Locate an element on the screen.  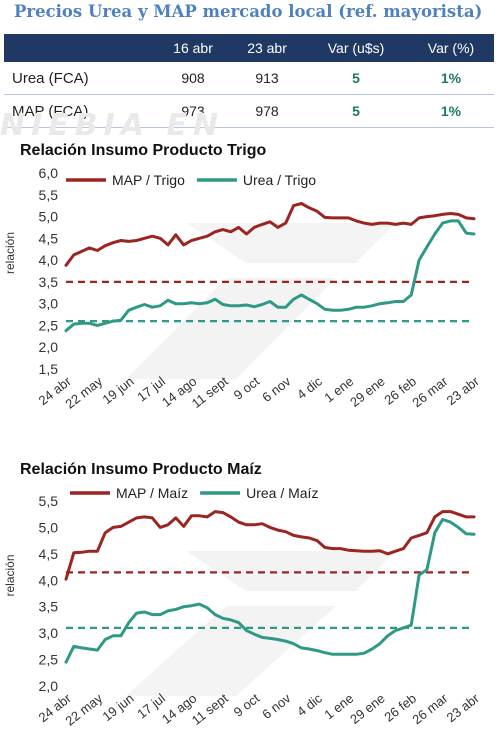
table-cell-product: Urea (FCA) is located at coordinates (80, 78).